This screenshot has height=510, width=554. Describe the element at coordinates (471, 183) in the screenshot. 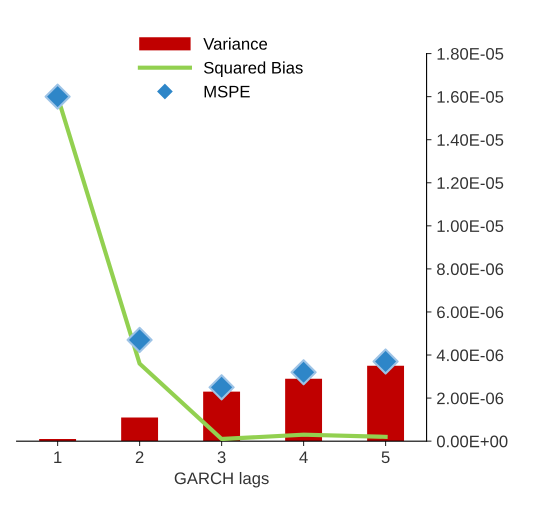

I see `y-tick-label: 1.20E-05` at that location.